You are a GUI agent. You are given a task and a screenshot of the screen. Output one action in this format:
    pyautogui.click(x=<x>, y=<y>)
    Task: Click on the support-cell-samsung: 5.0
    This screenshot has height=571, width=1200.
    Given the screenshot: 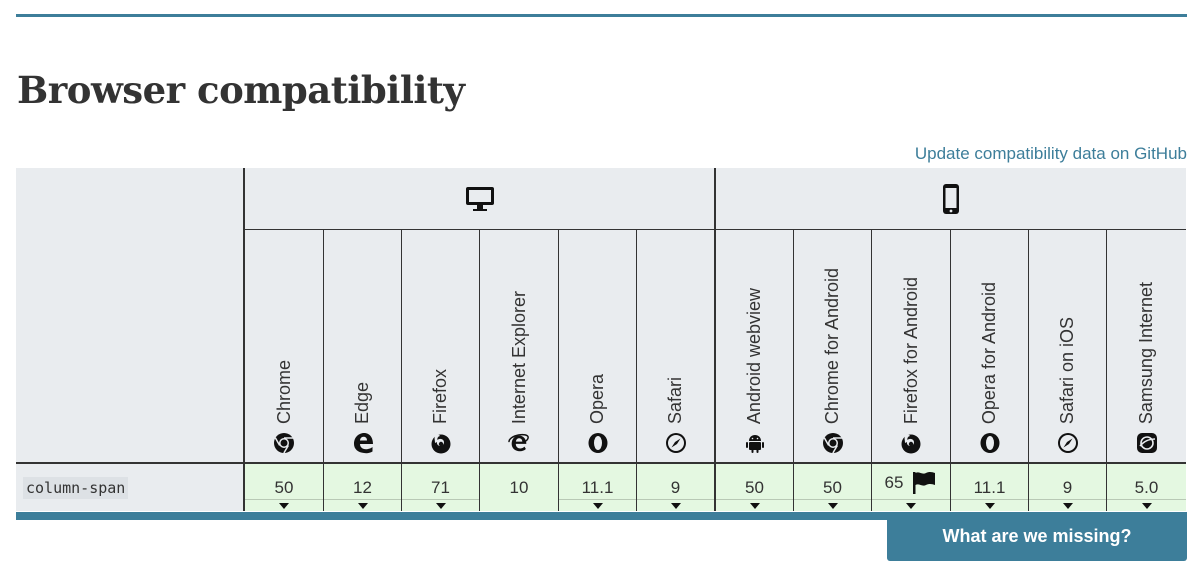 What is the action you would take?
    pyautogui.click(x=1146, y=486)
    